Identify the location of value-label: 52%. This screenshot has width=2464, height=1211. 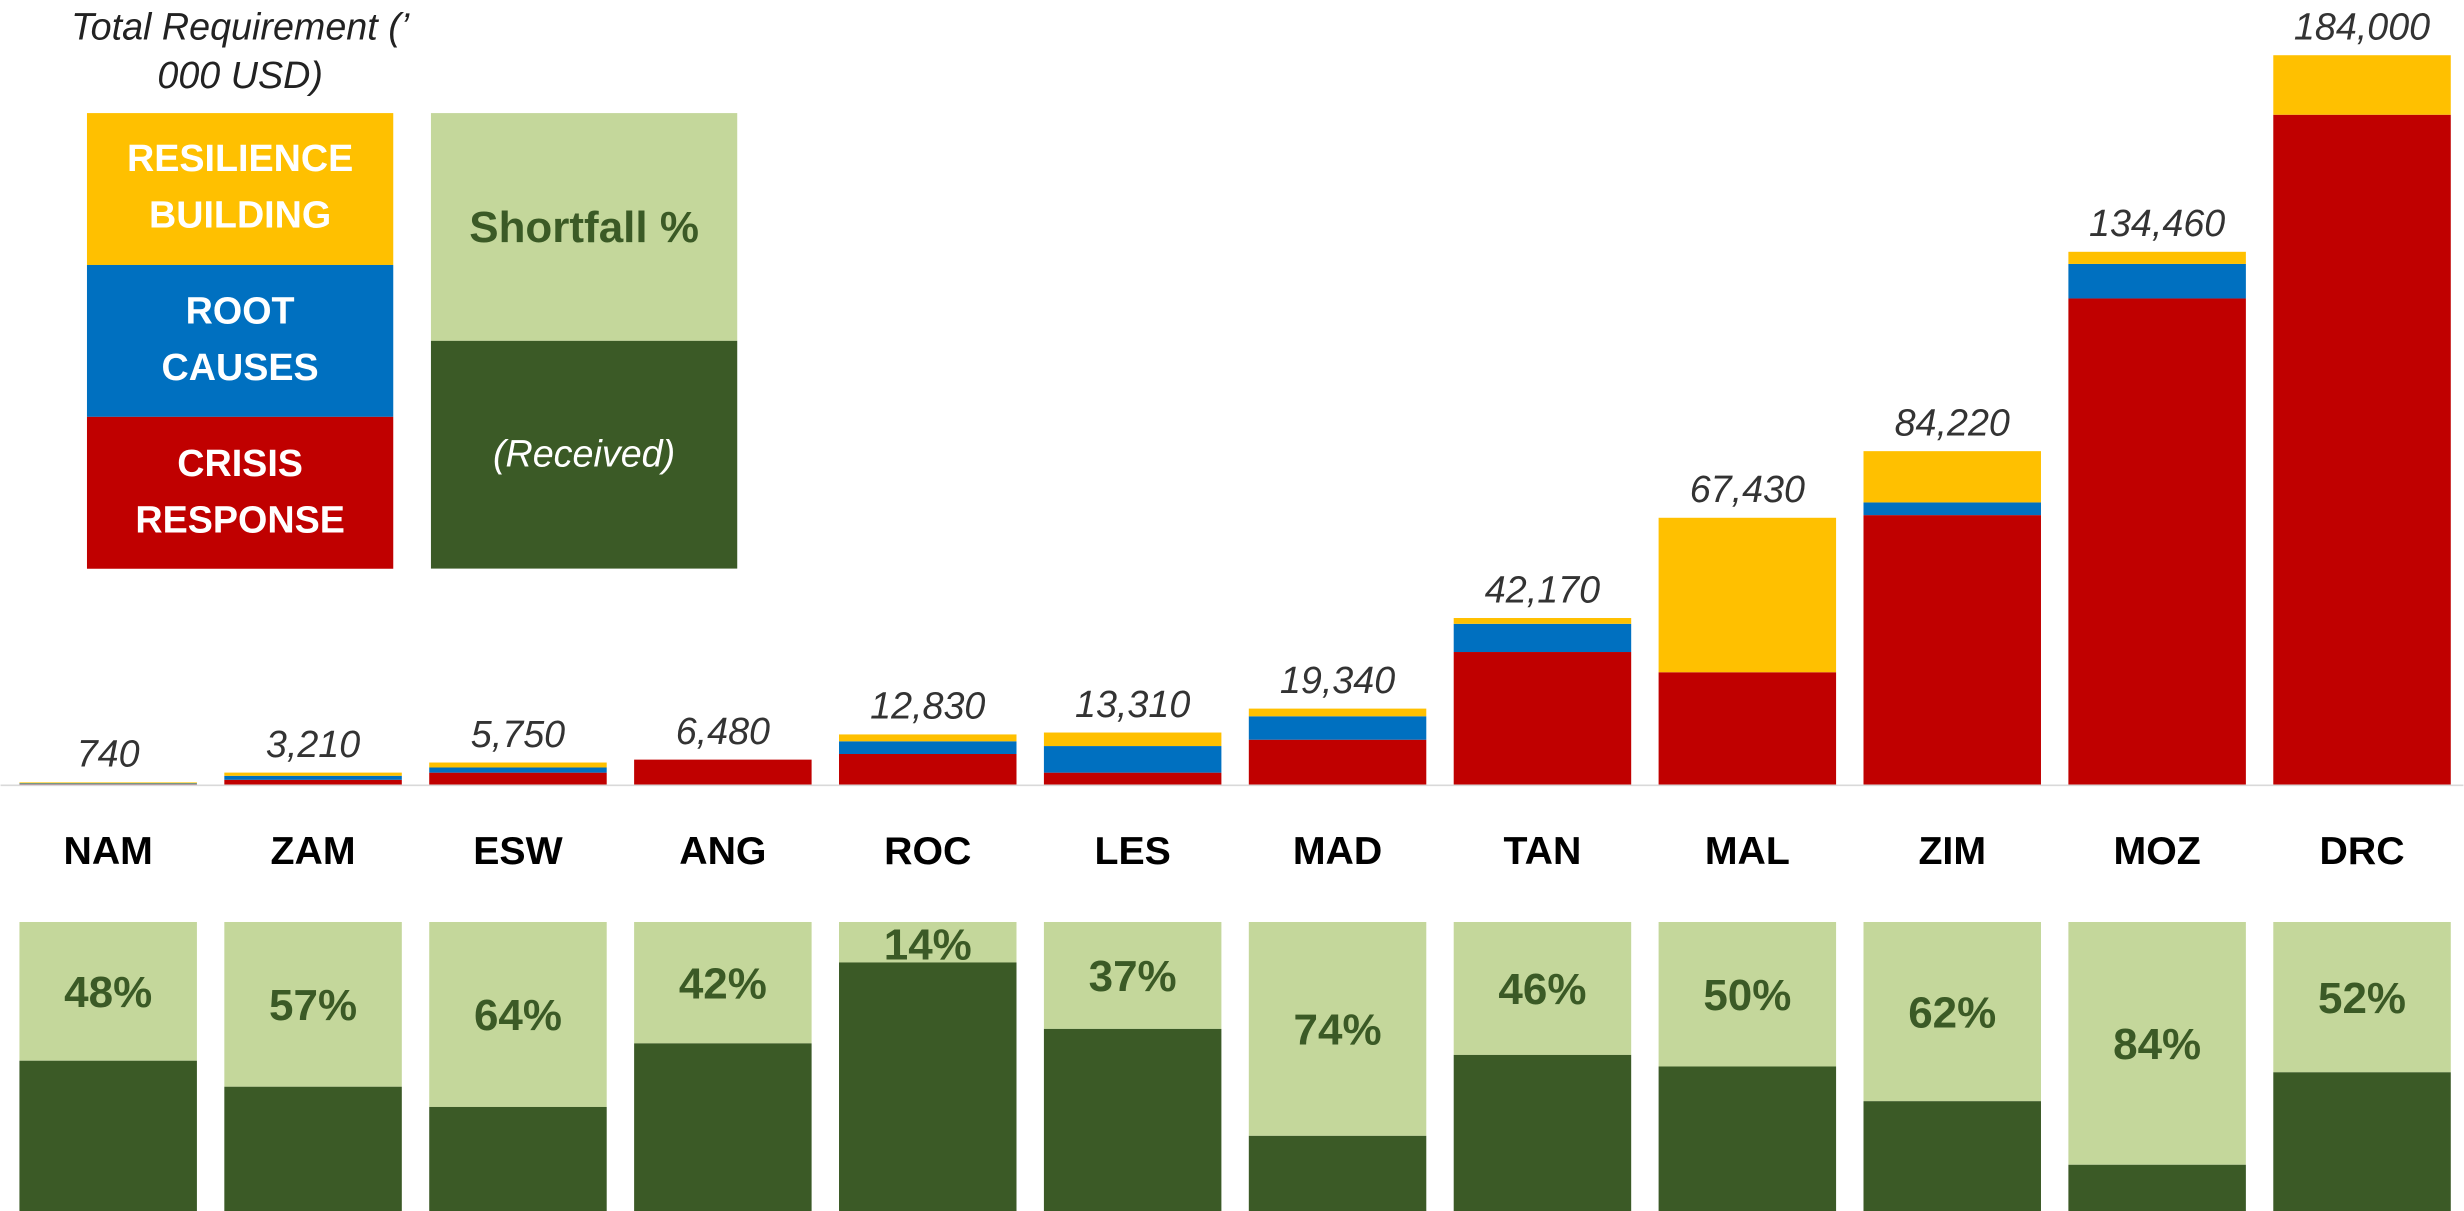
(2362, 998).